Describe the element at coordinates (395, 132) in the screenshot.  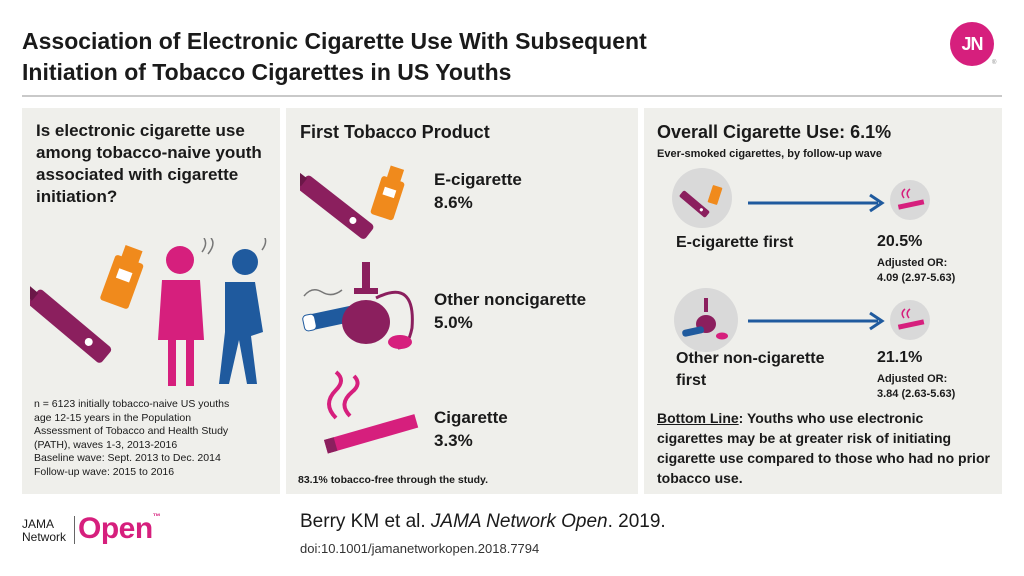
I see `first-product-heading: First Tobacco Product` at that location.